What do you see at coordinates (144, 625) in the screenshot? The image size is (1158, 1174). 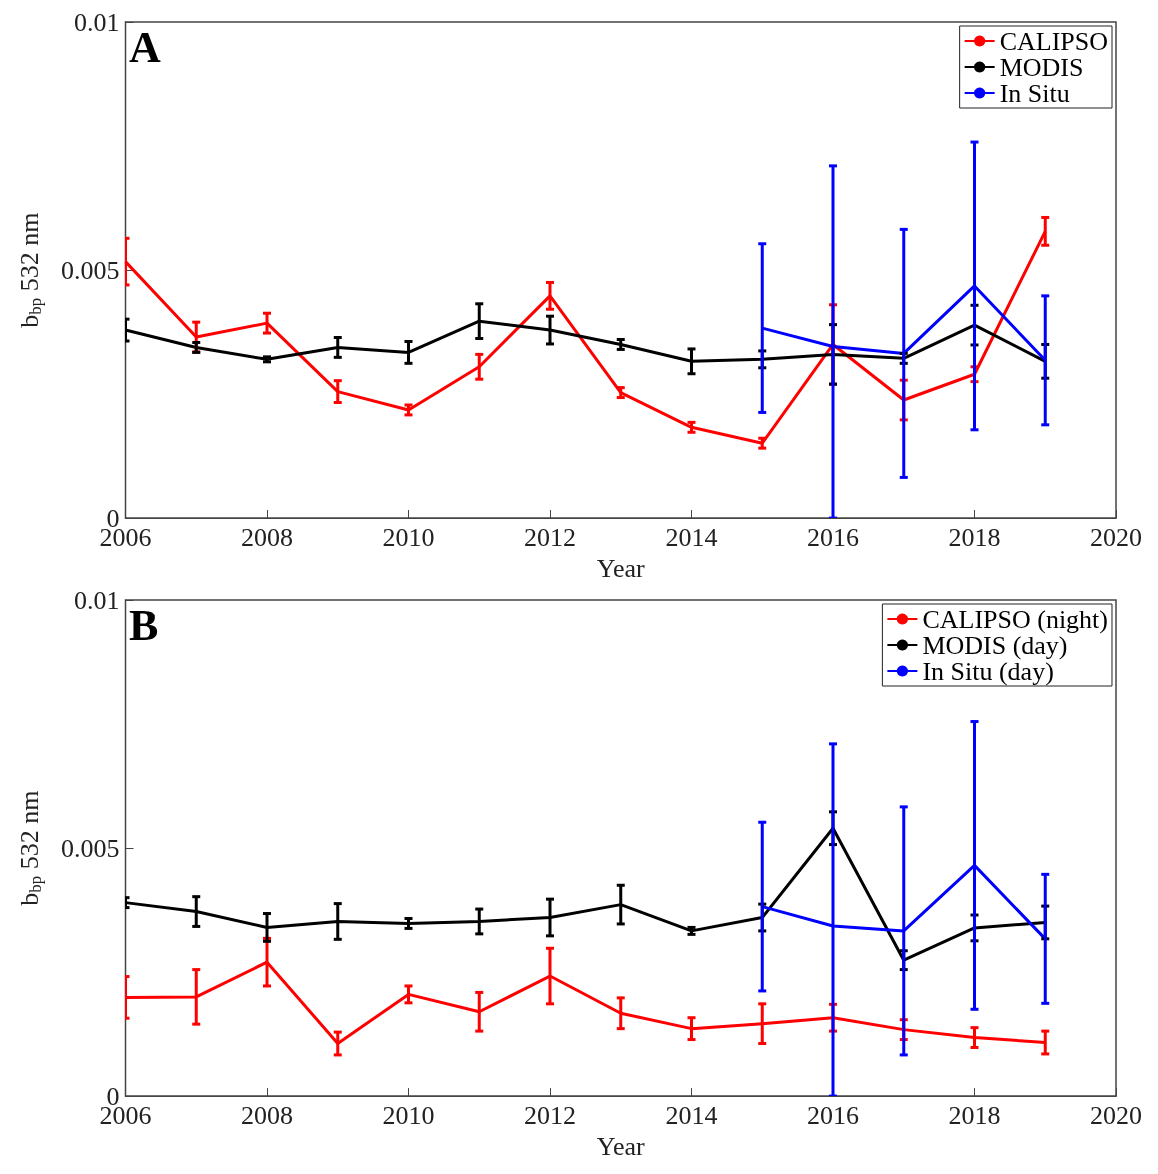 I see `chart-title: B` at bounding box center [144, 625].